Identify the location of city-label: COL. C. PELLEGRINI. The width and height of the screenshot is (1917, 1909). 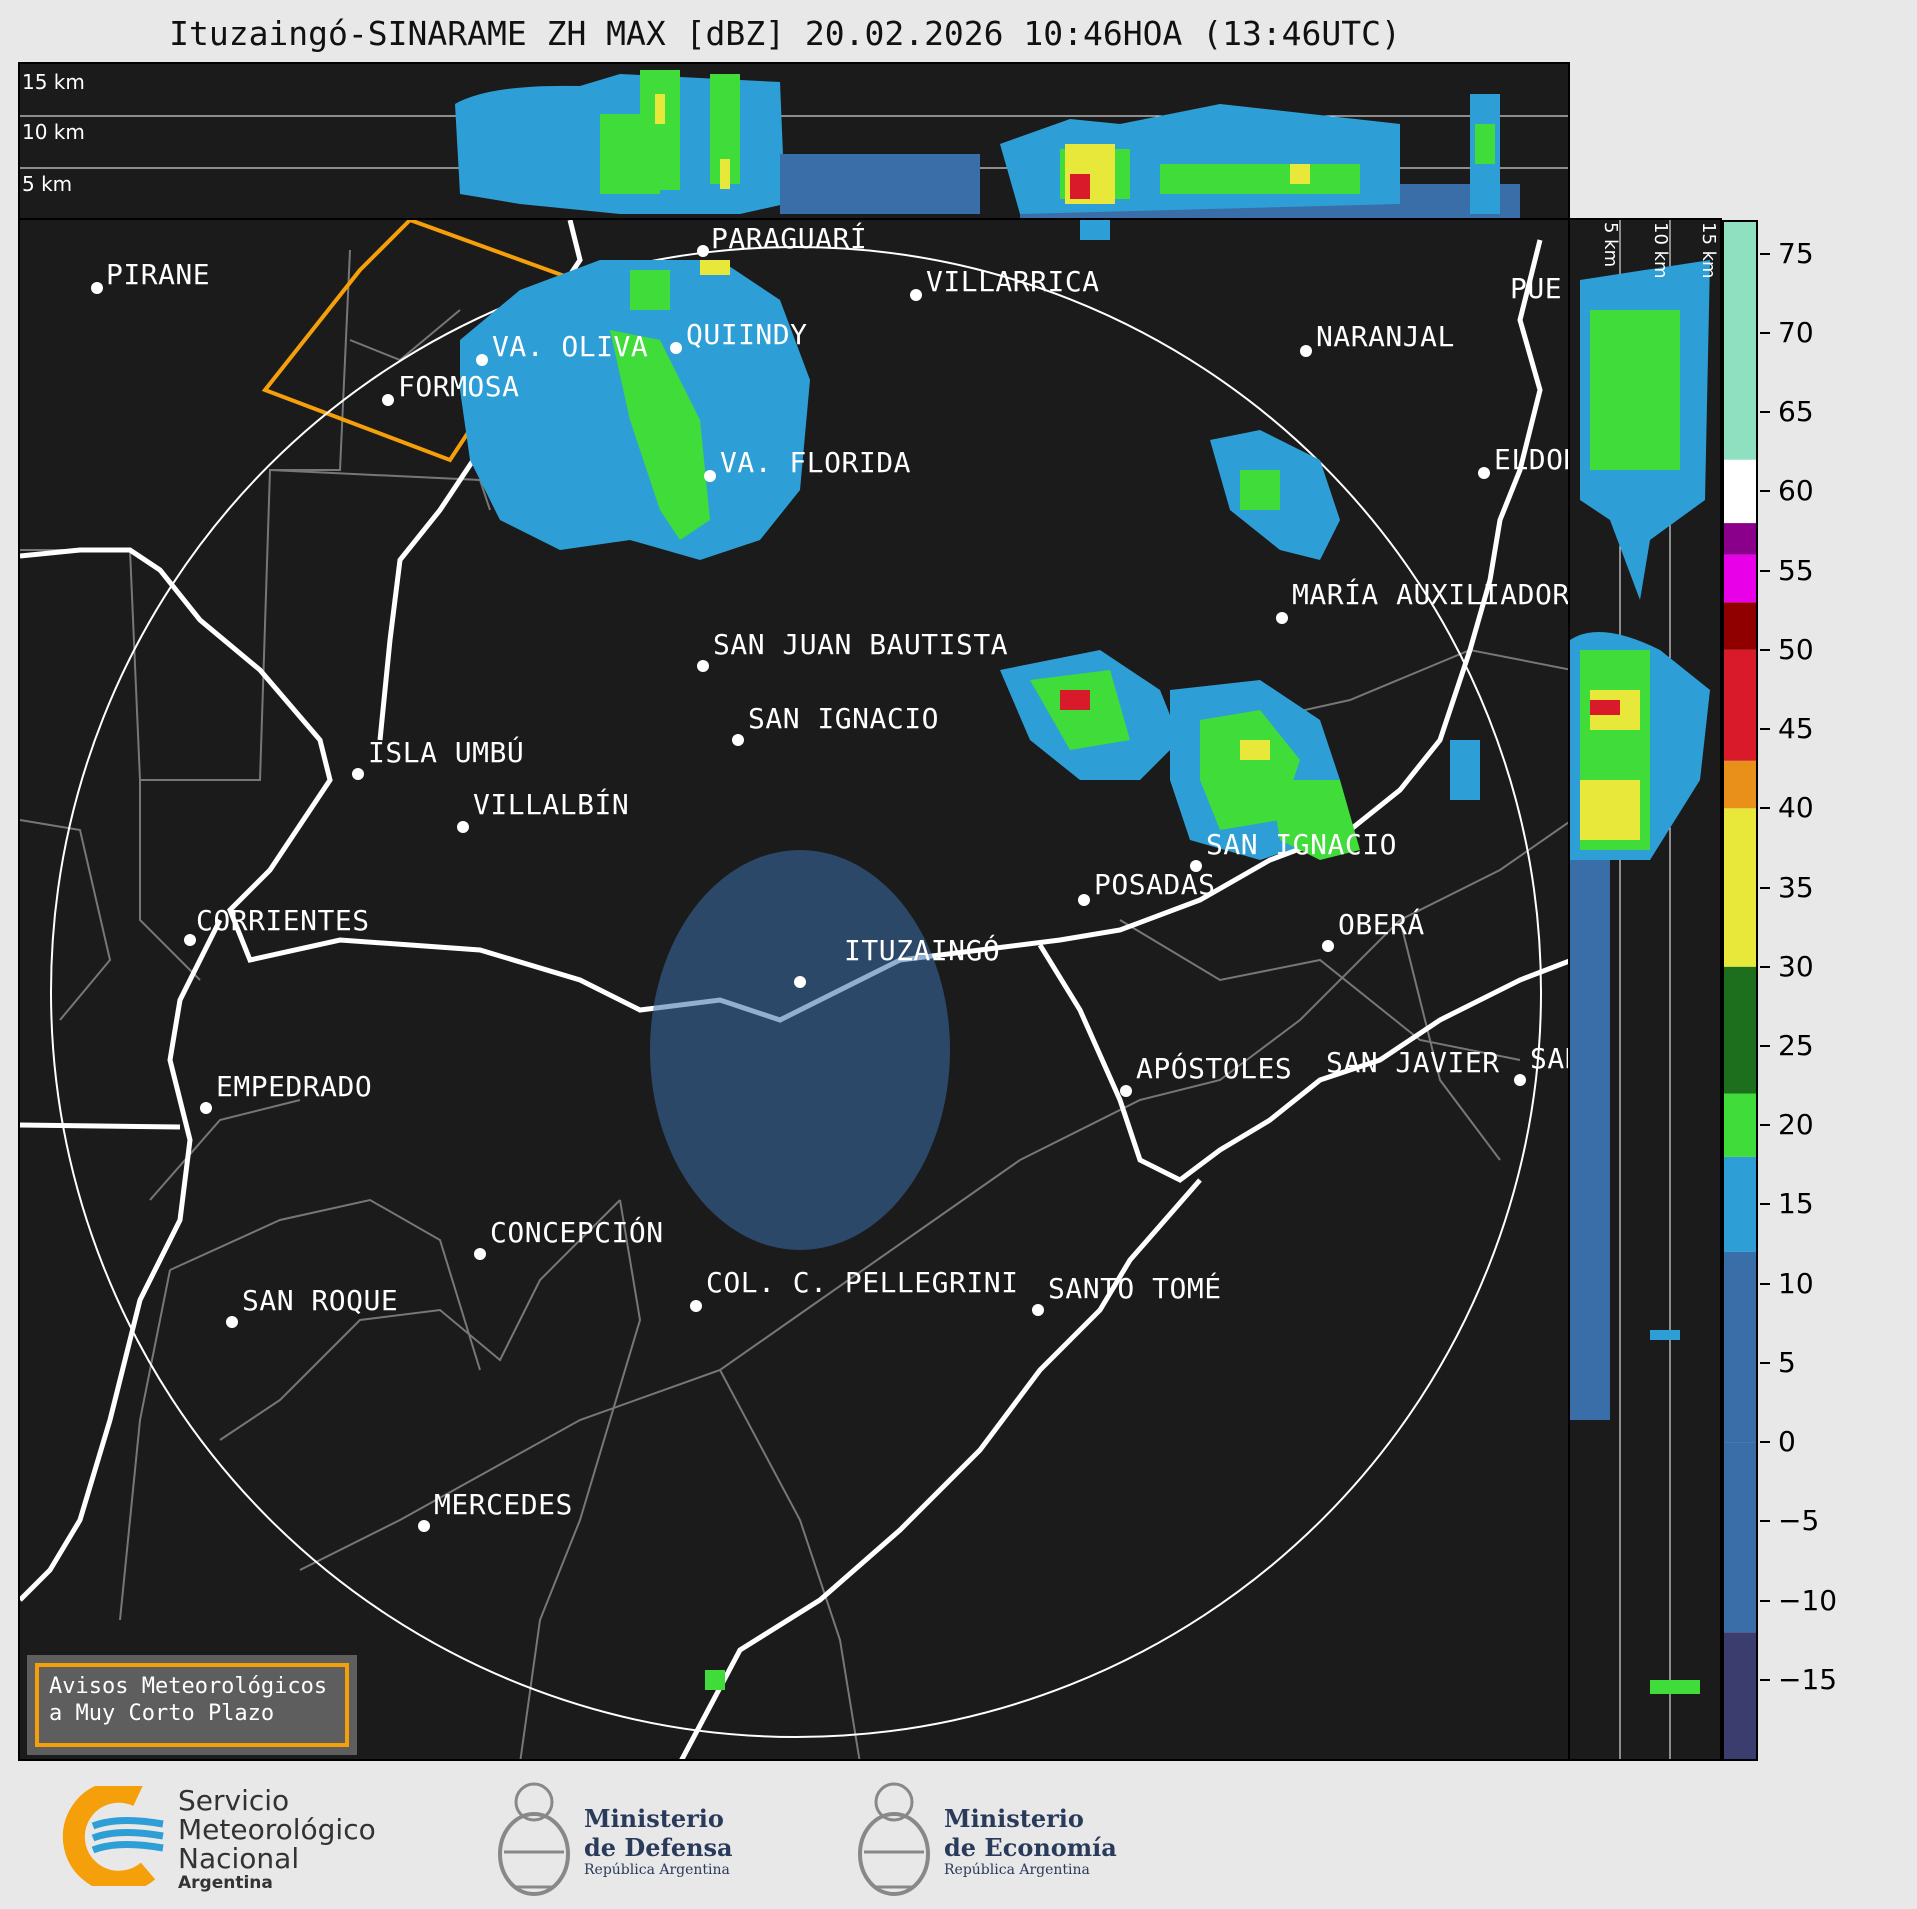
(862, 1282).